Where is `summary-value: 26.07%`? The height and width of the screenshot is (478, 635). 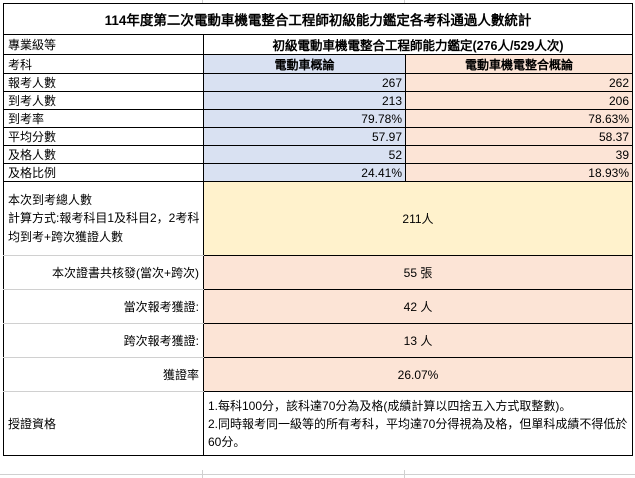
summary-value: 26.07% is located at coordinates (418, 374).